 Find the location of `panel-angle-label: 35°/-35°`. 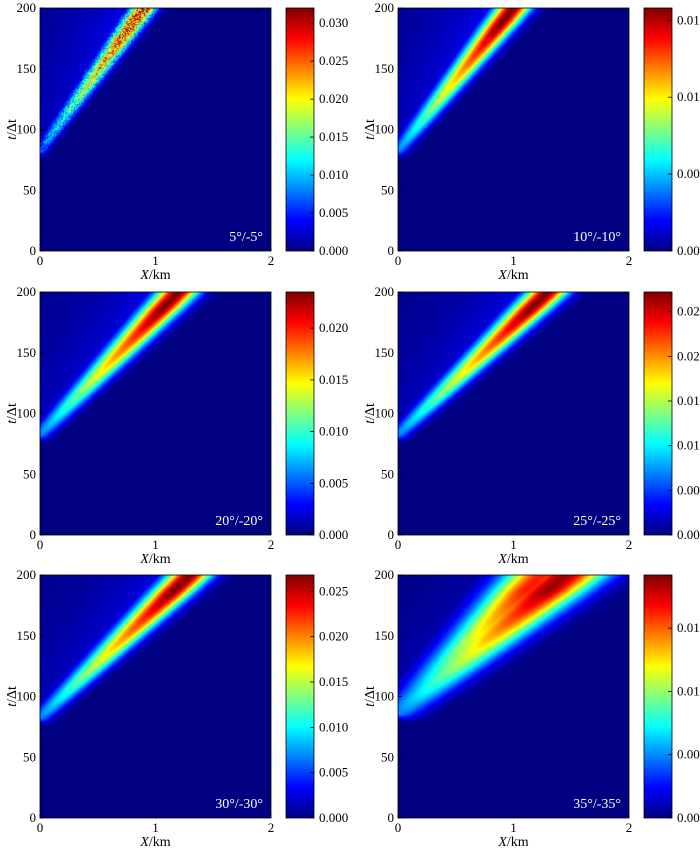

panel-angle-label: 35°/-35° is located at coordinates (597, 804).